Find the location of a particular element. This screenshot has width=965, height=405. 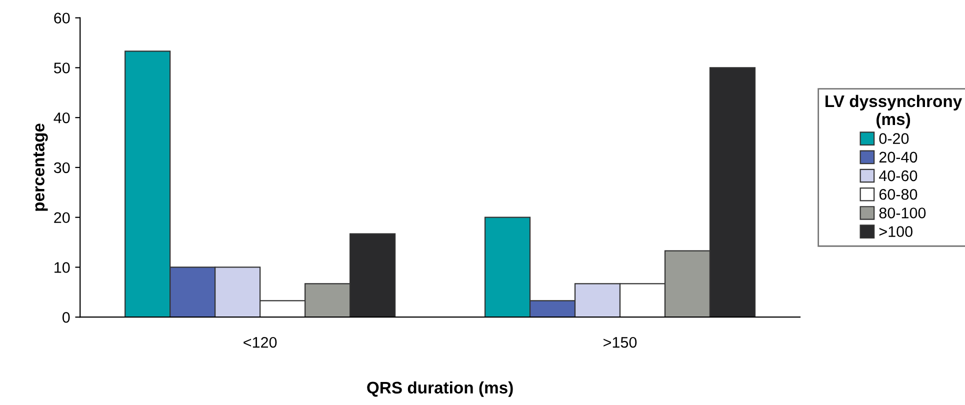

legend-title: LV dyssynchrony (ms) is located at coordinates (894, 111).